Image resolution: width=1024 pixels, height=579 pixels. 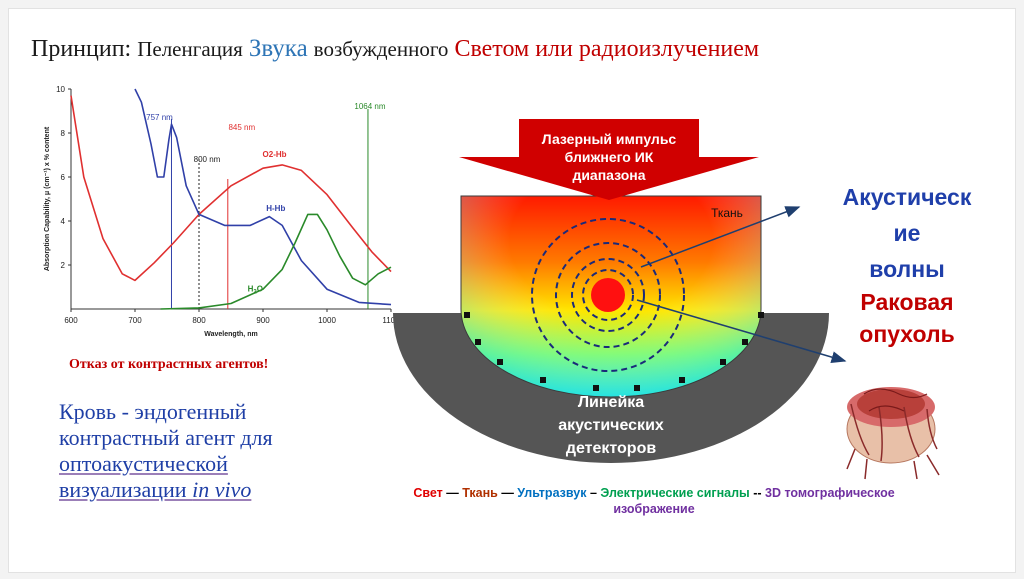 What do you see at coordinates (81, 49) in the screenshot?
I see `title-lead: Принцип:` at bounding box center [81, 49].